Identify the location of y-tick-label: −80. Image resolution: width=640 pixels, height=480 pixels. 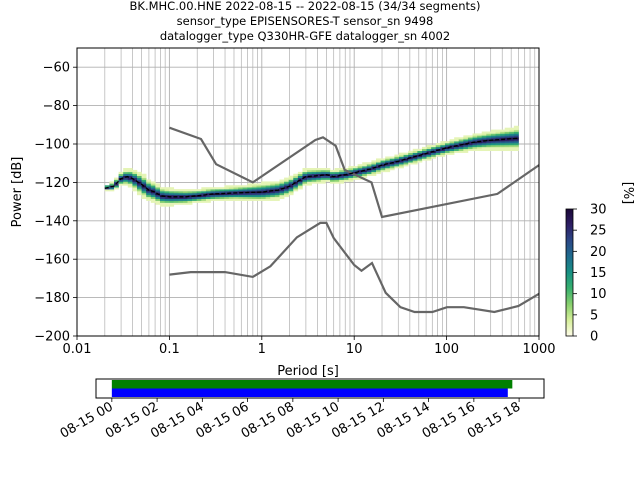
(56, 106).